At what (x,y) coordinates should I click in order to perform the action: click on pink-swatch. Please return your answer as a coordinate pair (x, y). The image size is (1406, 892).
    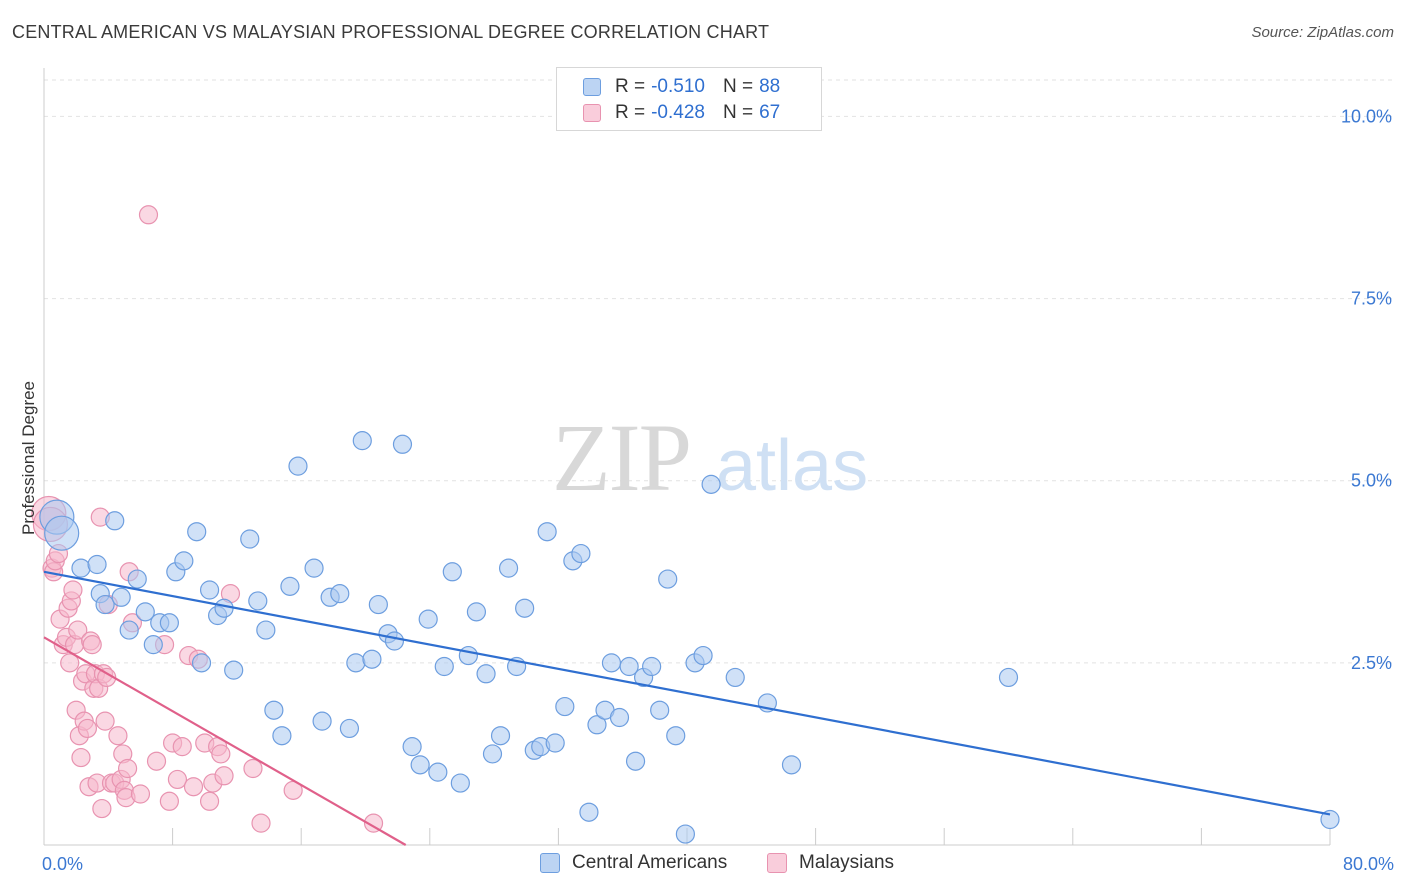
    Looking at the image, I should click on (777, 863).